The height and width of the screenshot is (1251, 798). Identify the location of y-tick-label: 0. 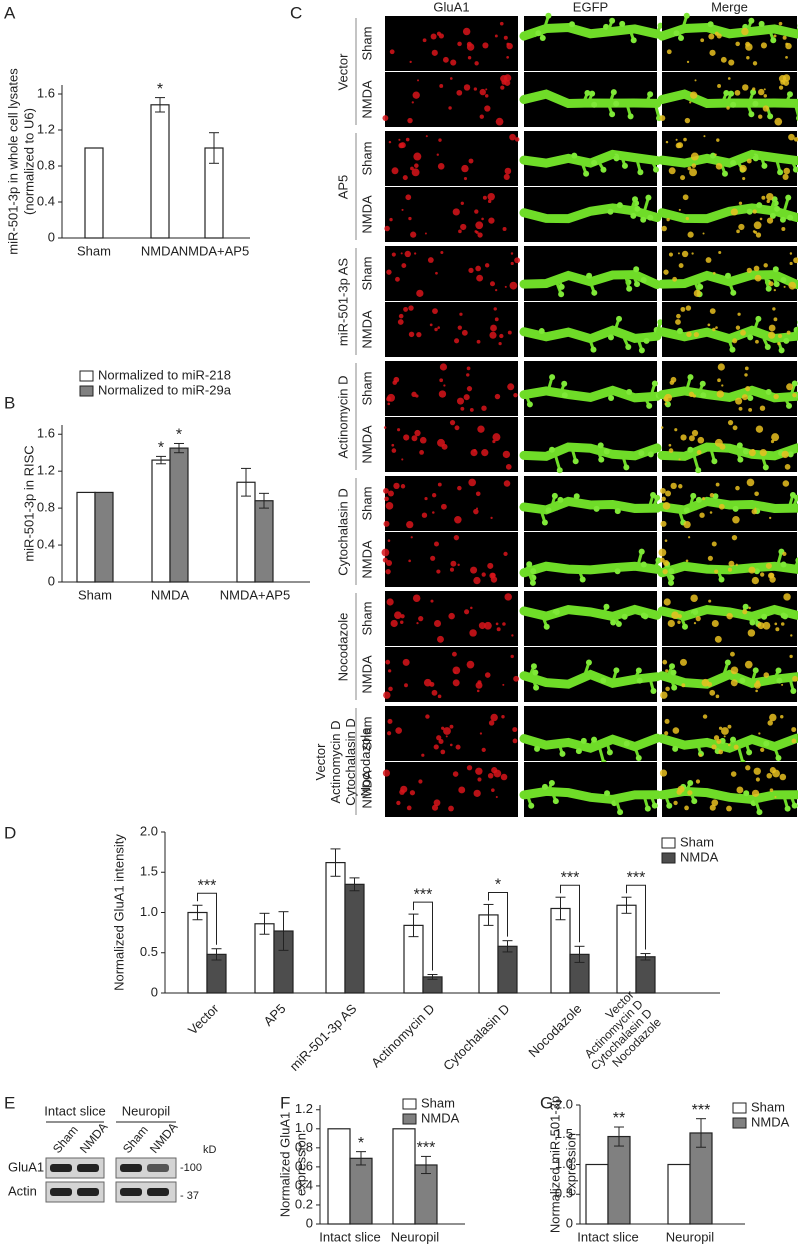
(154, 991).